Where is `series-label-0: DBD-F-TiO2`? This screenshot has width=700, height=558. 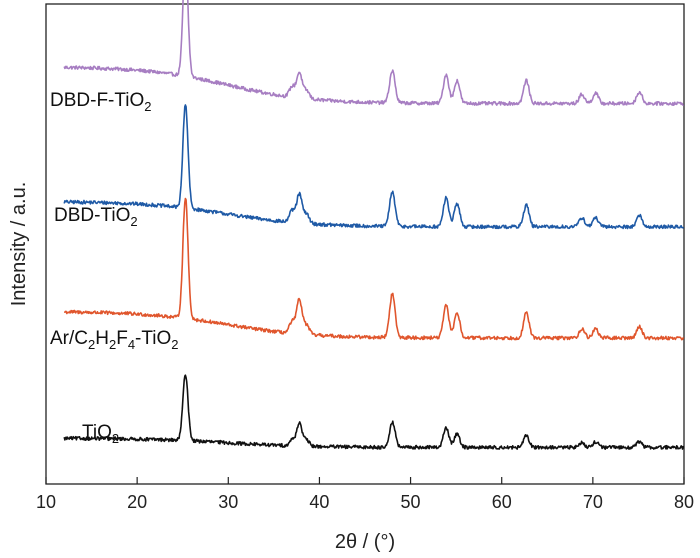 series-label-0: DBD-F-TiO2 is located at coordinates (101, 102).